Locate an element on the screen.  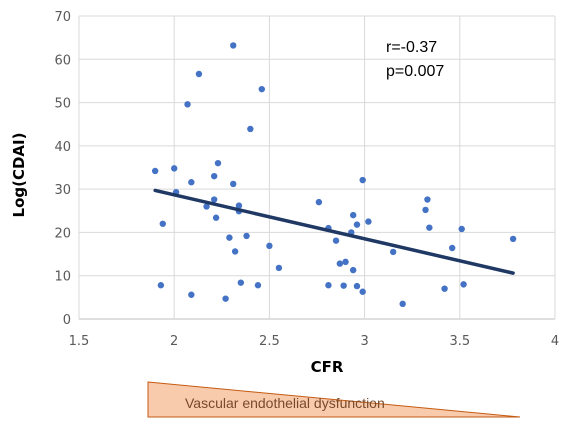
y-axis-ticks: 0 10 20 30 40 50 60 70 is located at coordinates (62, 169).